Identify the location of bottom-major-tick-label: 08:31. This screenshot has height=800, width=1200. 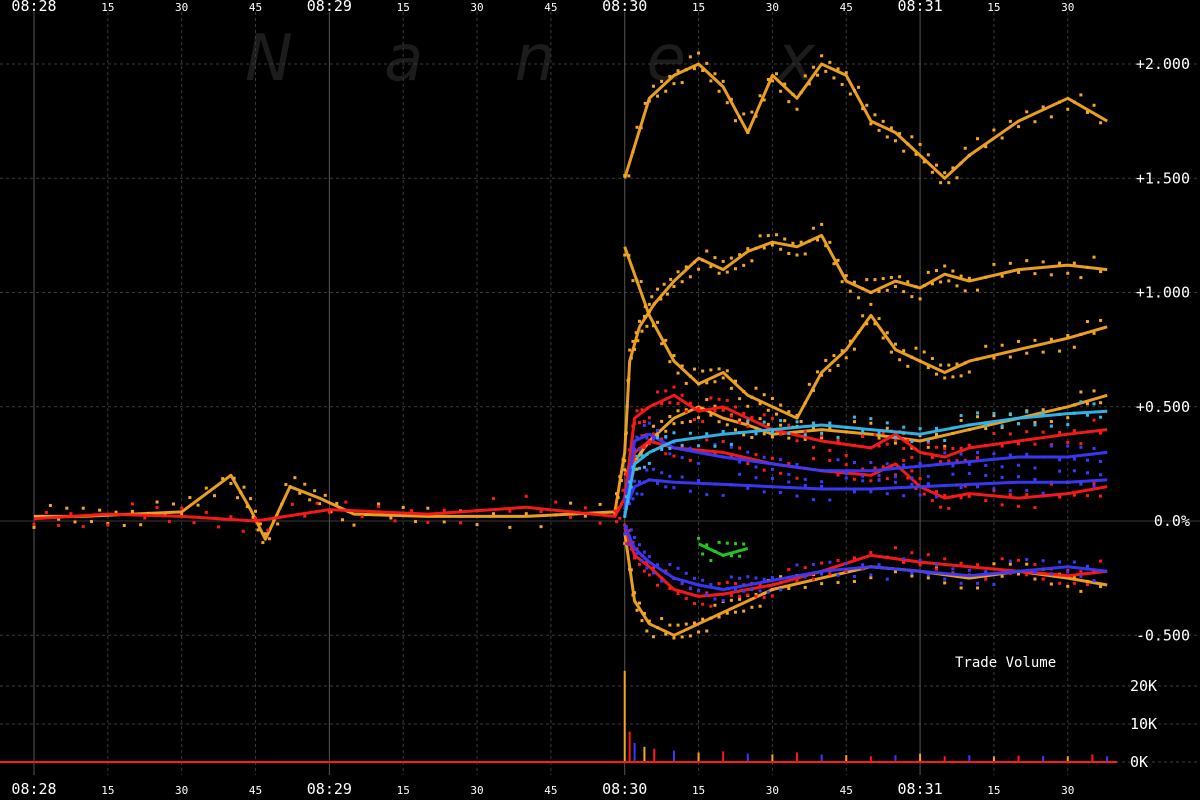
(920, 789).